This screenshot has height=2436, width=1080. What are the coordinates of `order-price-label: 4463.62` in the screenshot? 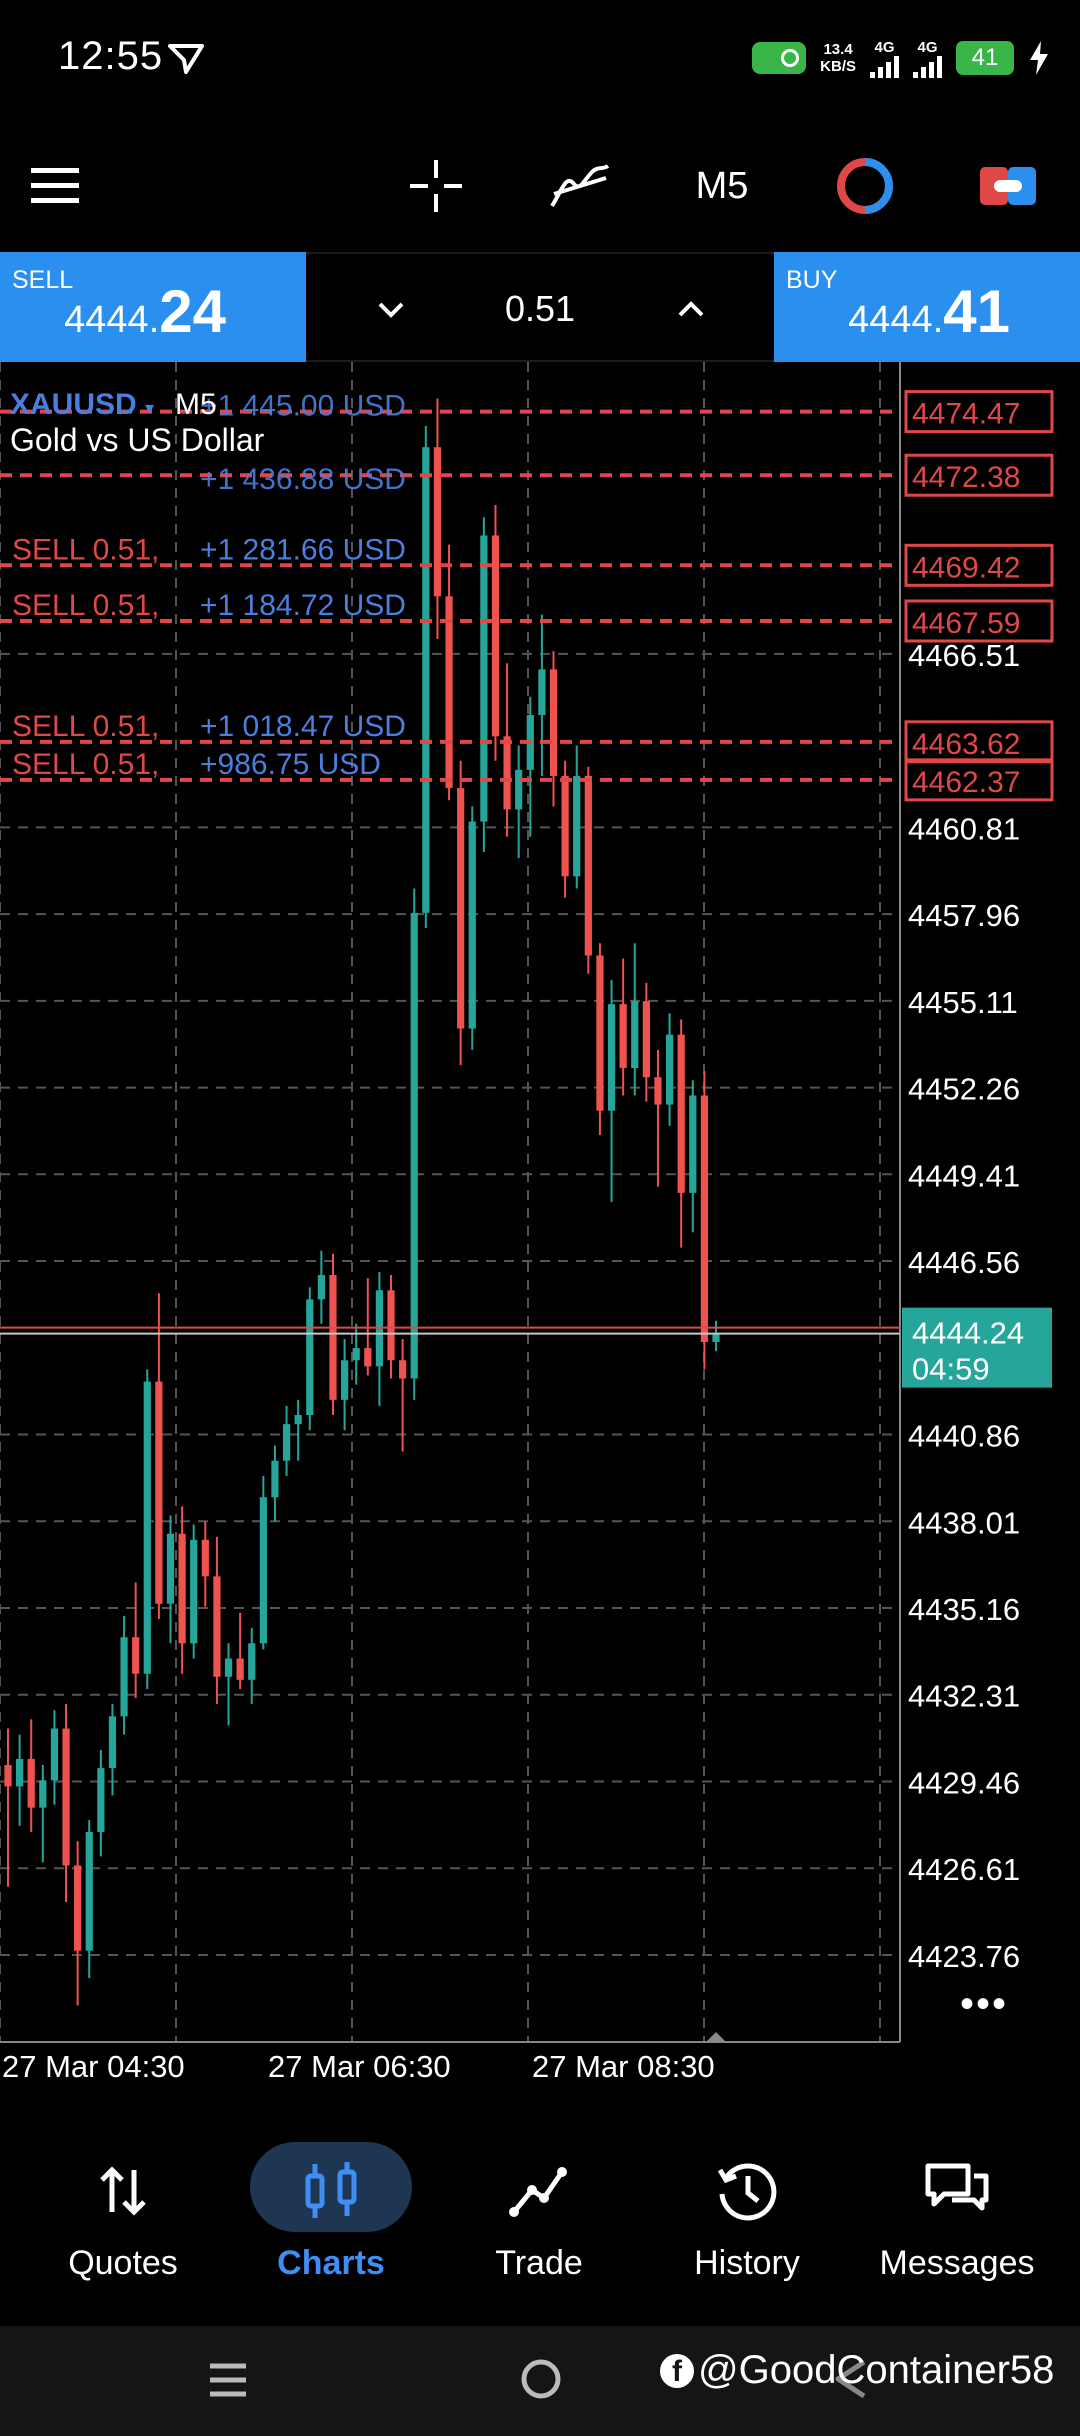 It's located at (966, 744).